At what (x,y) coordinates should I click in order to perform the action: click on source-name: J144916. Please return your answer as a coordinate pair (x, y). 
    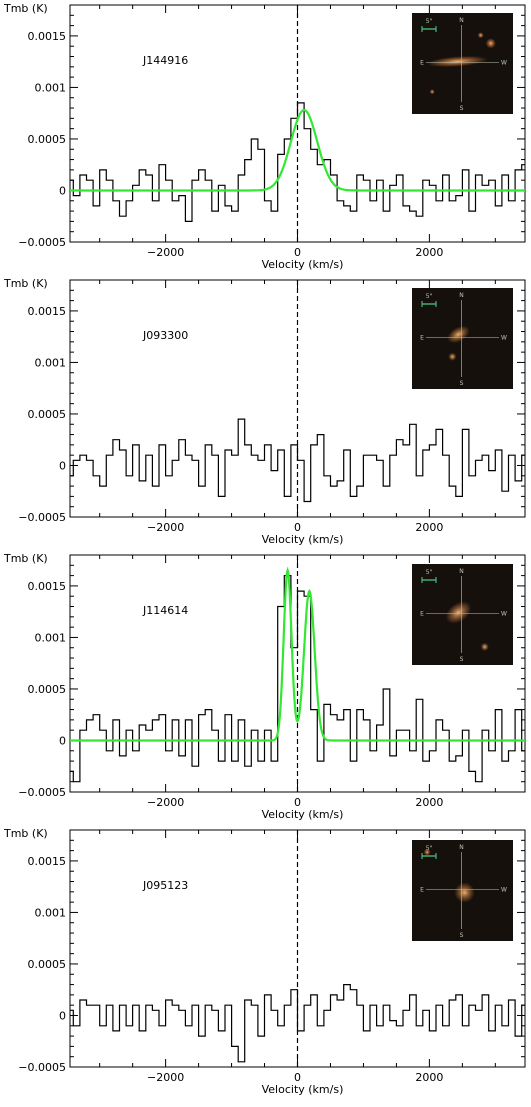
    Looking at the image, I should click on (165, 60).